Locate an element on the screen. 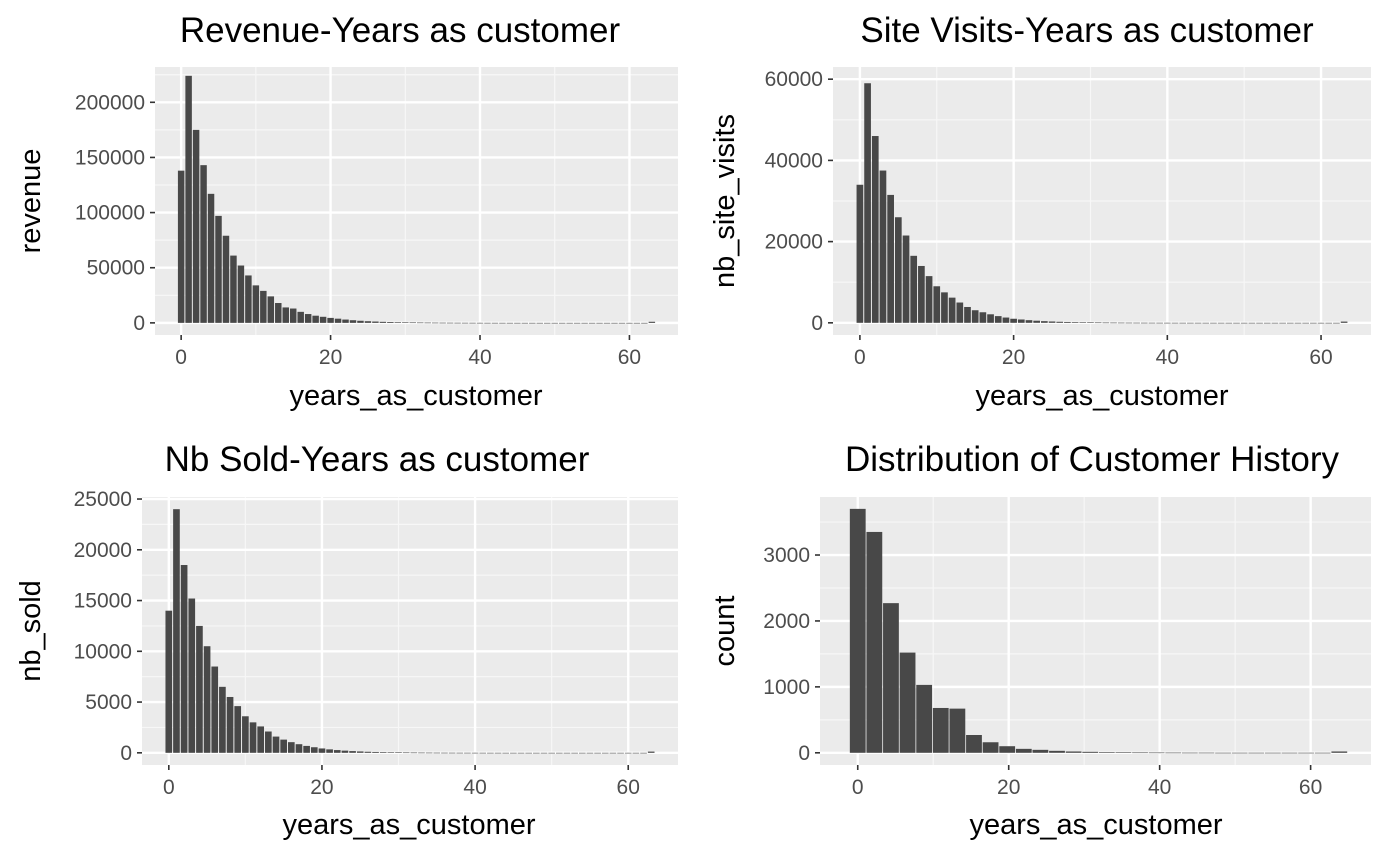 The height and width of the screenshot is (857, 1388). y-tick-labels: 0 20000 40000 60000 is located at coordinates (799, 201).